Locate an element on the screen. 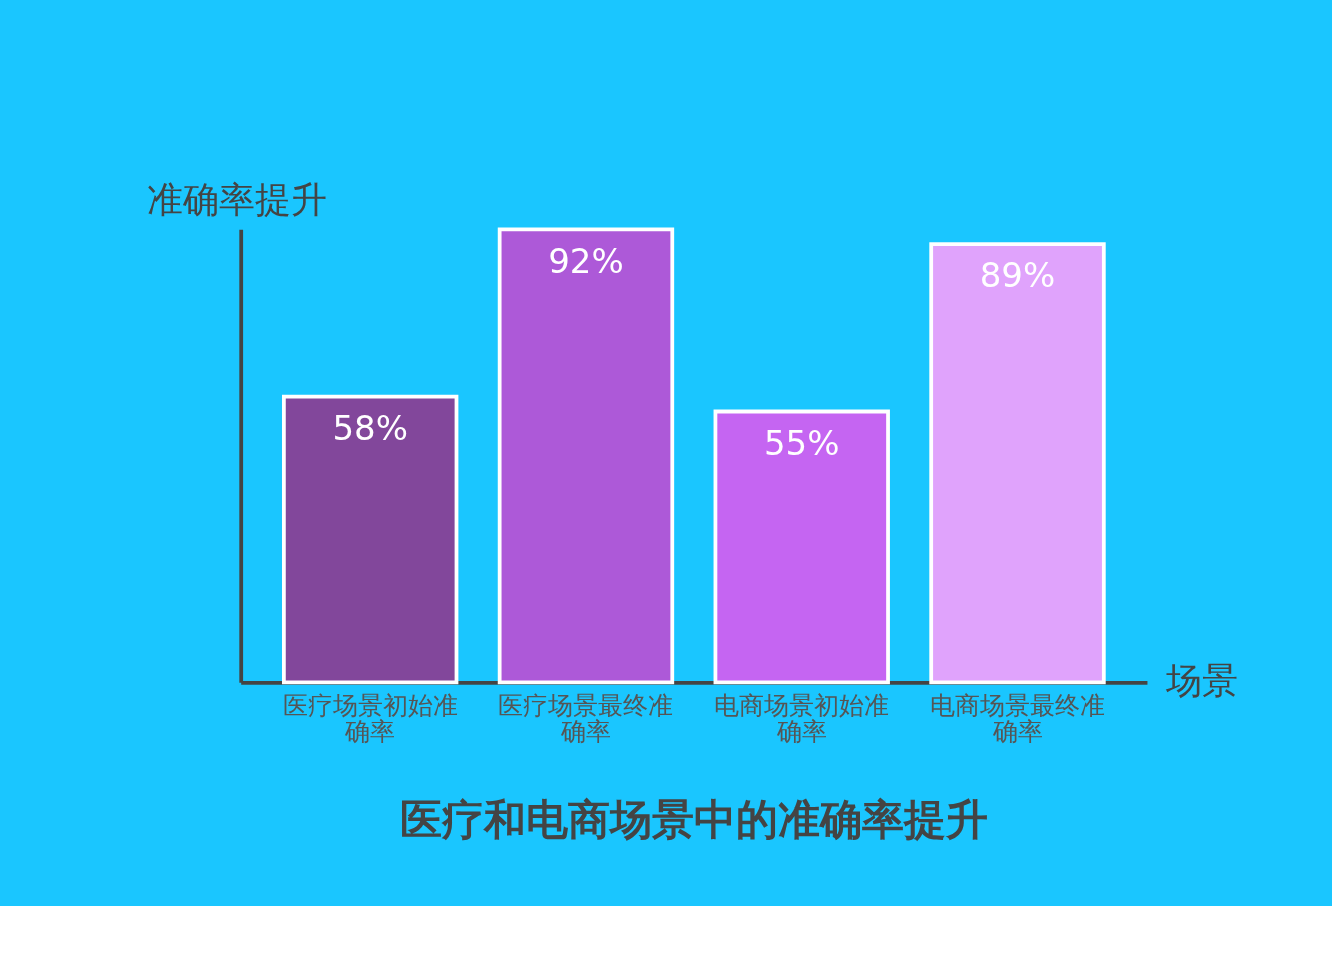 Image resolution: width=1332 pixels, height=960 pixels. x-tick-label: 电商场景最终准确率 is located at coordinates (1018, 719).